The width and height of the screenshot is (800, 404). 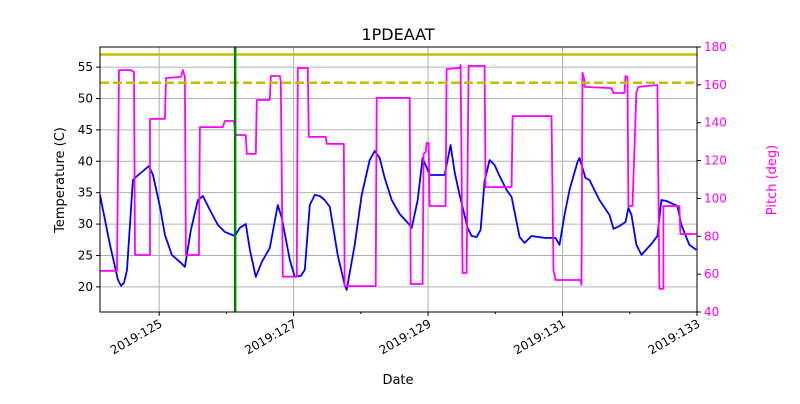 What do you see at coordinates (711, 274) in the screenshot?
I see `y2-tick-label: 60` at bounding box center [711, 274].